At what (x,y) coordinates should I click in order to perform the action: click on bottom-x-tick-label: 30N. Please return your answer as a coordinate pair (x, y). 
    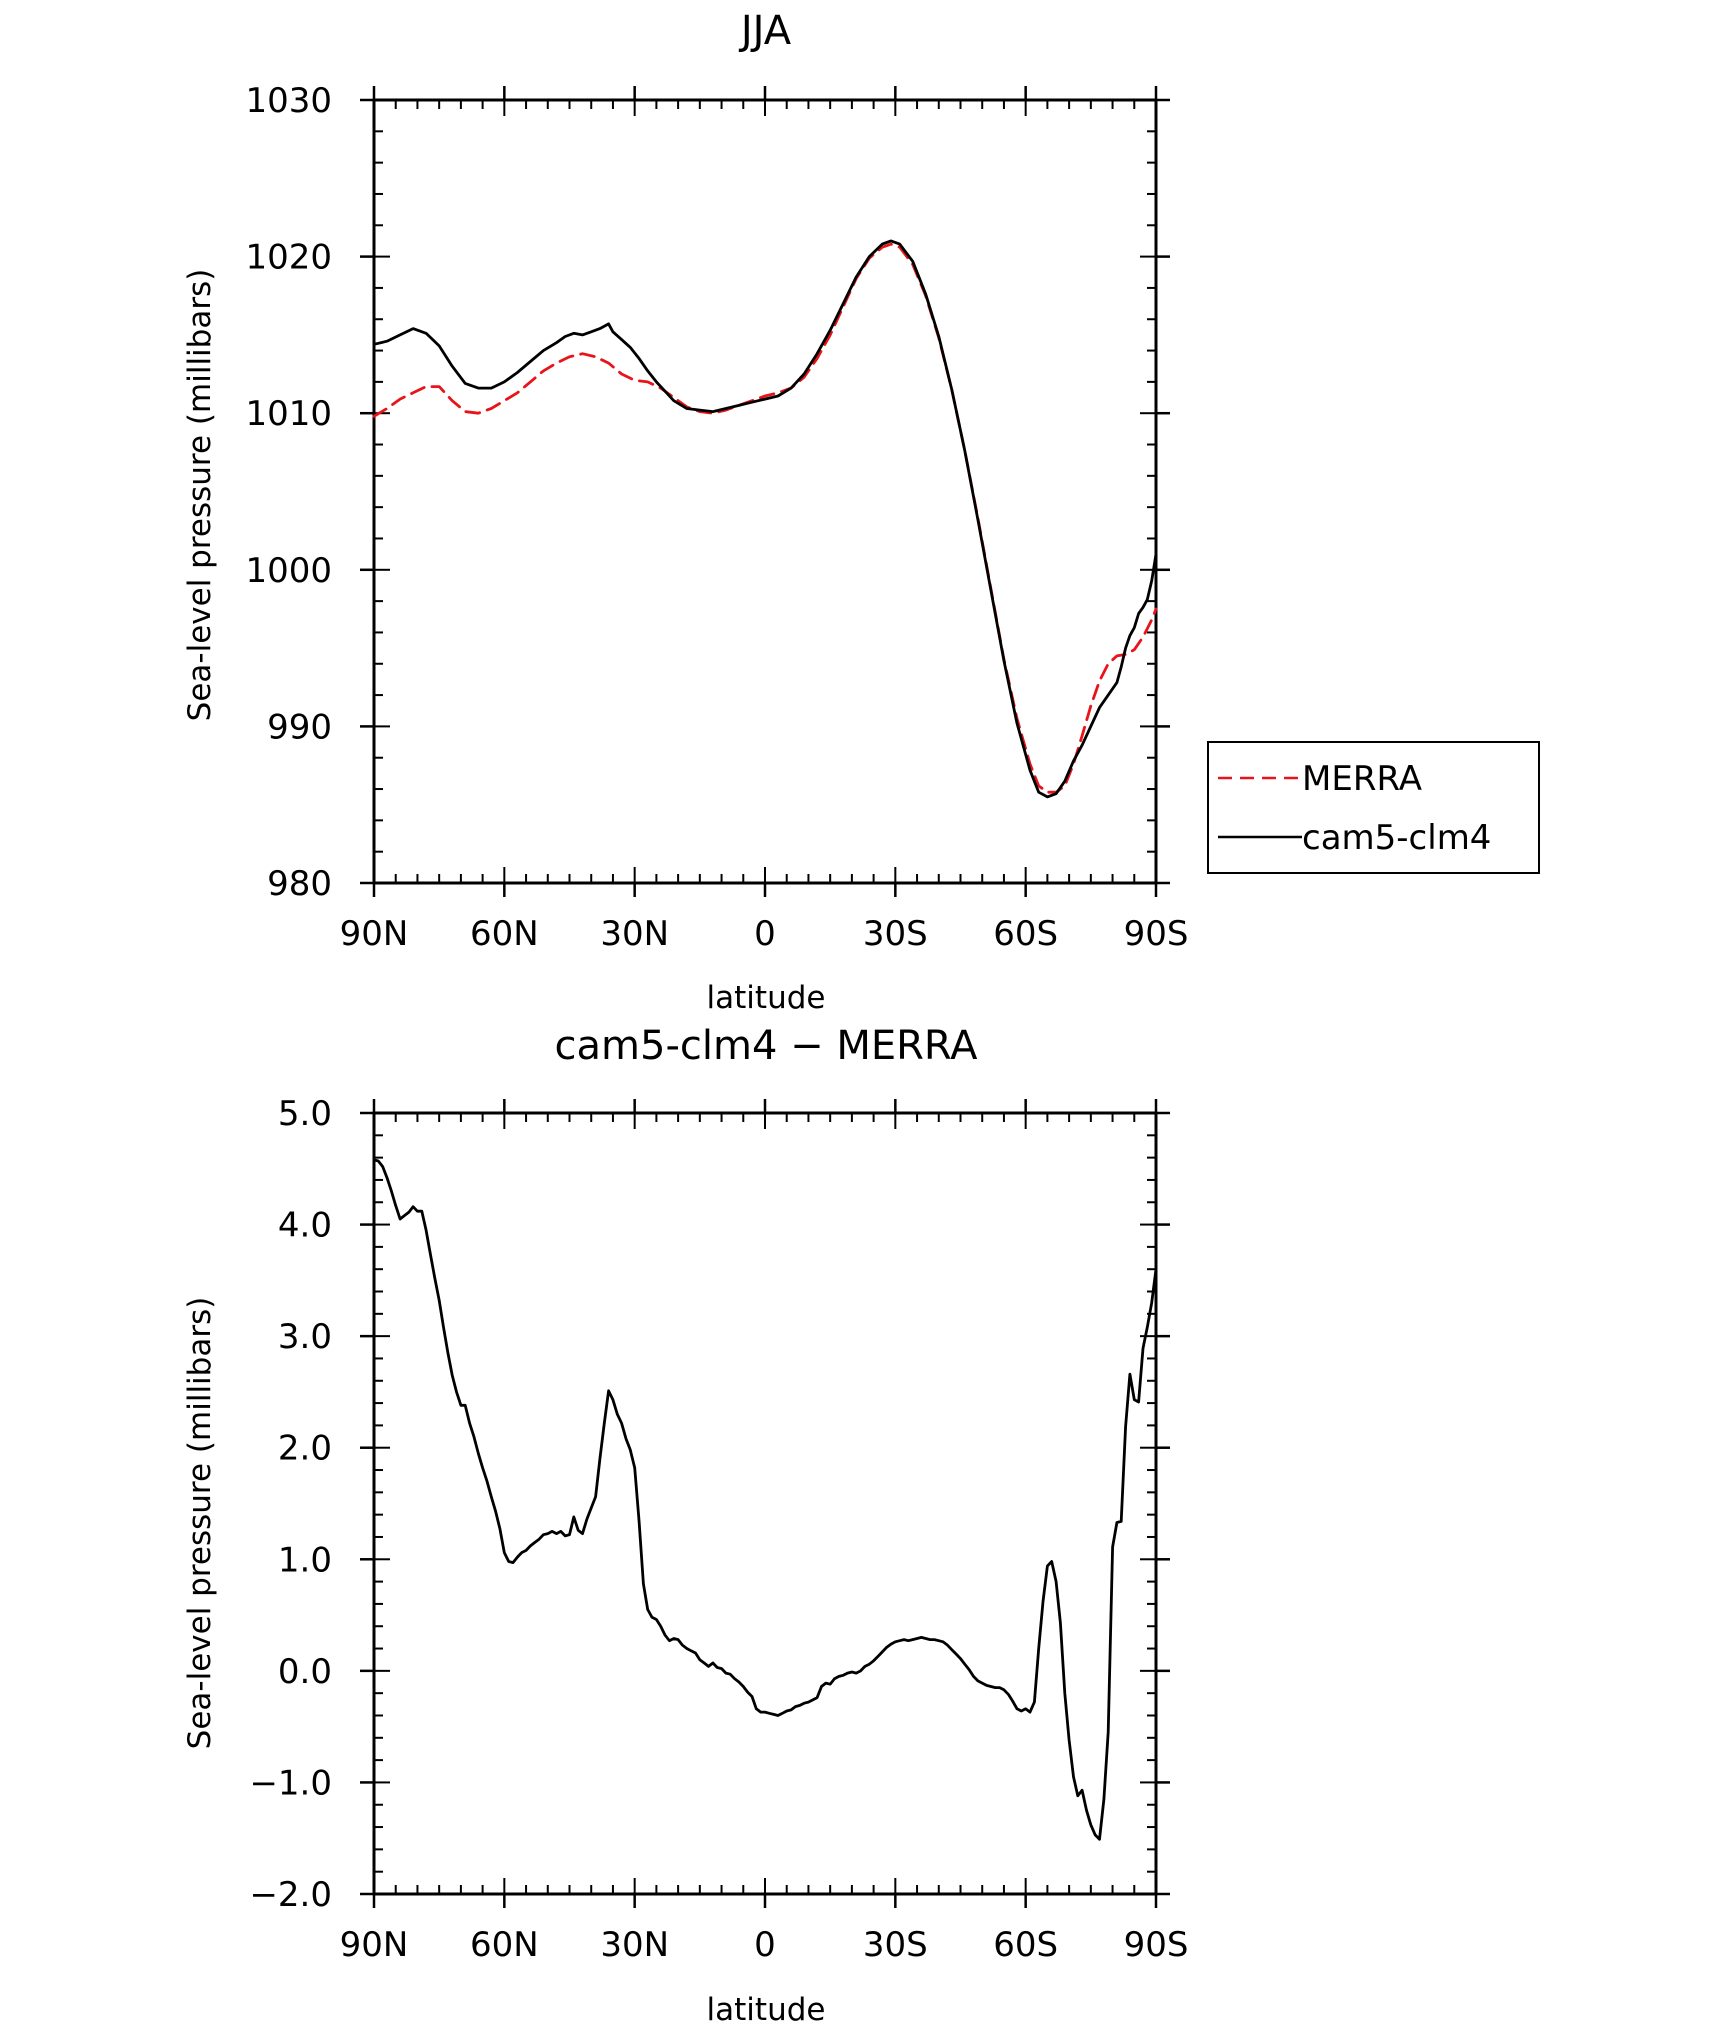
    Looking at the image, I should click on (634, 1945).